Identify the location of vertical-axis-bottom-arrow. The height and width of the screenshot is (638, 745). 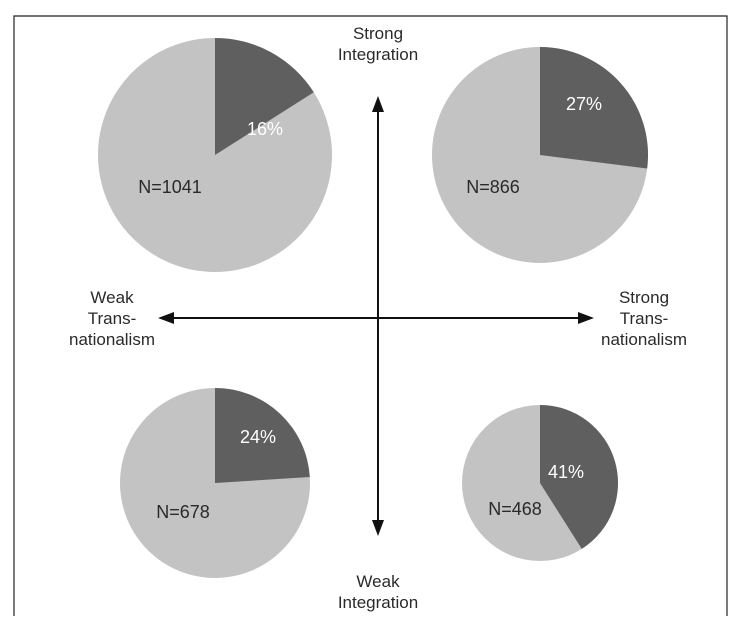
(378, 528).